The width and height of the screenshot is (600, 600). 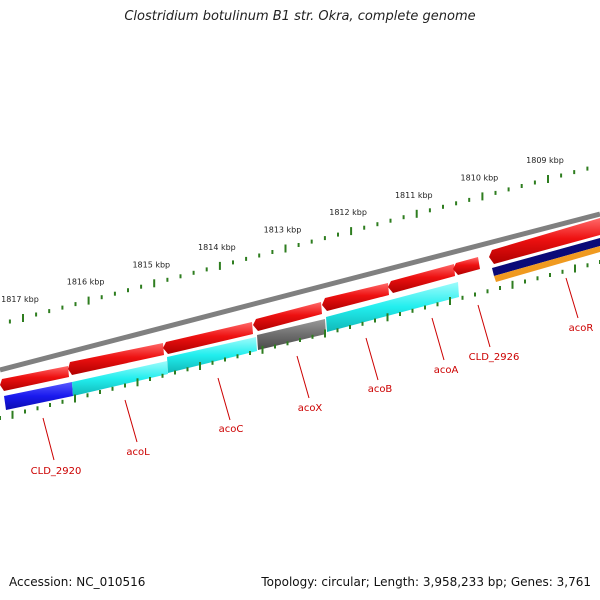 What do you see at coordinates (86, 282) in the screenshot?
I see `tick-label: 1816 kbp` at bounding box center [86, 282].